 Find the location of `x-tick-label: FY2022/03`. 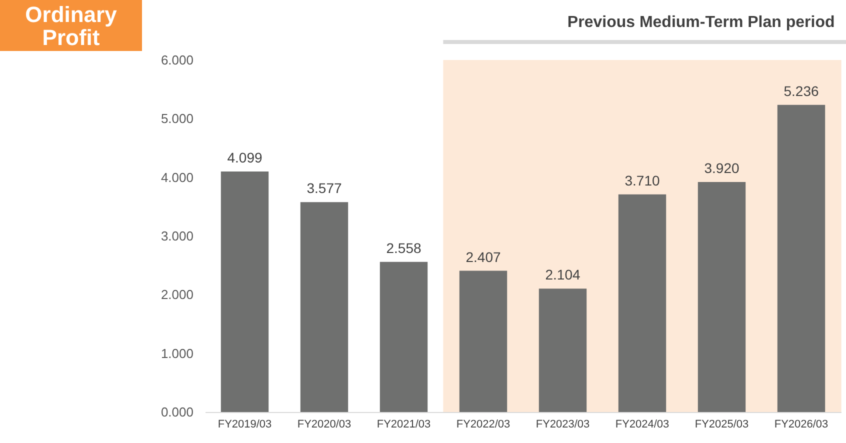

x-tick-label: FY2022/03 is located at coordinates (483, 424).